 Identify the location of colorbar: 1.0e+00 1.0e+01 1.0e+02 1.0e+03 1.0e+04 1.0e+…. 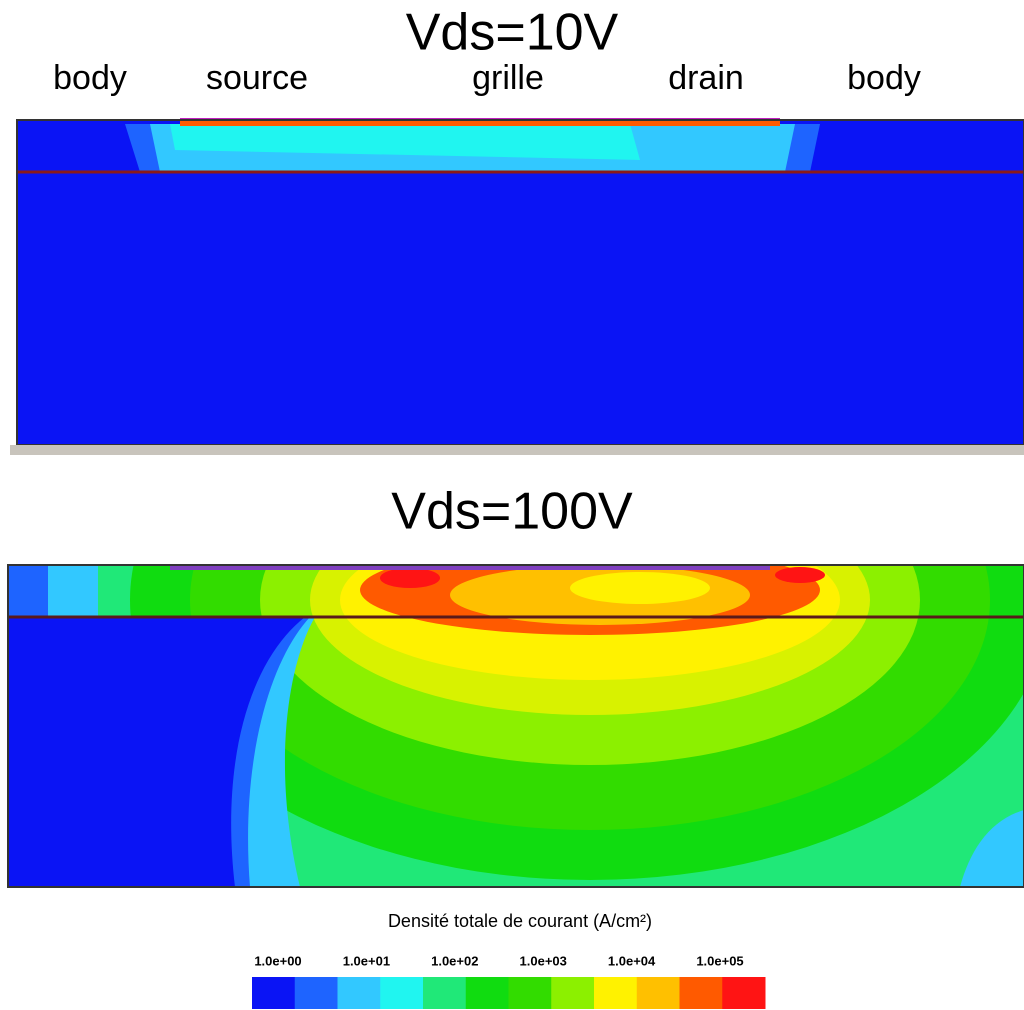
(509, 981).